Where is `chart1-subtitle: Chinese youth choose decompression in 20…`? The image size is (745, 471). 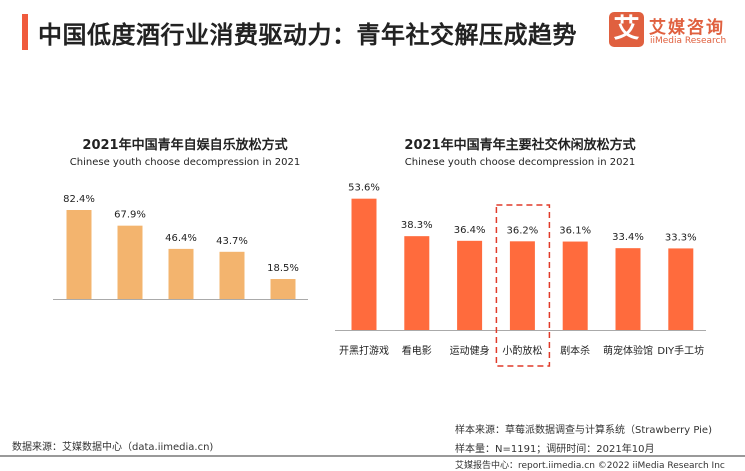 chart1-subtitle: Chinese youth choose decompression in 20… is located at coordinates (185, 162).